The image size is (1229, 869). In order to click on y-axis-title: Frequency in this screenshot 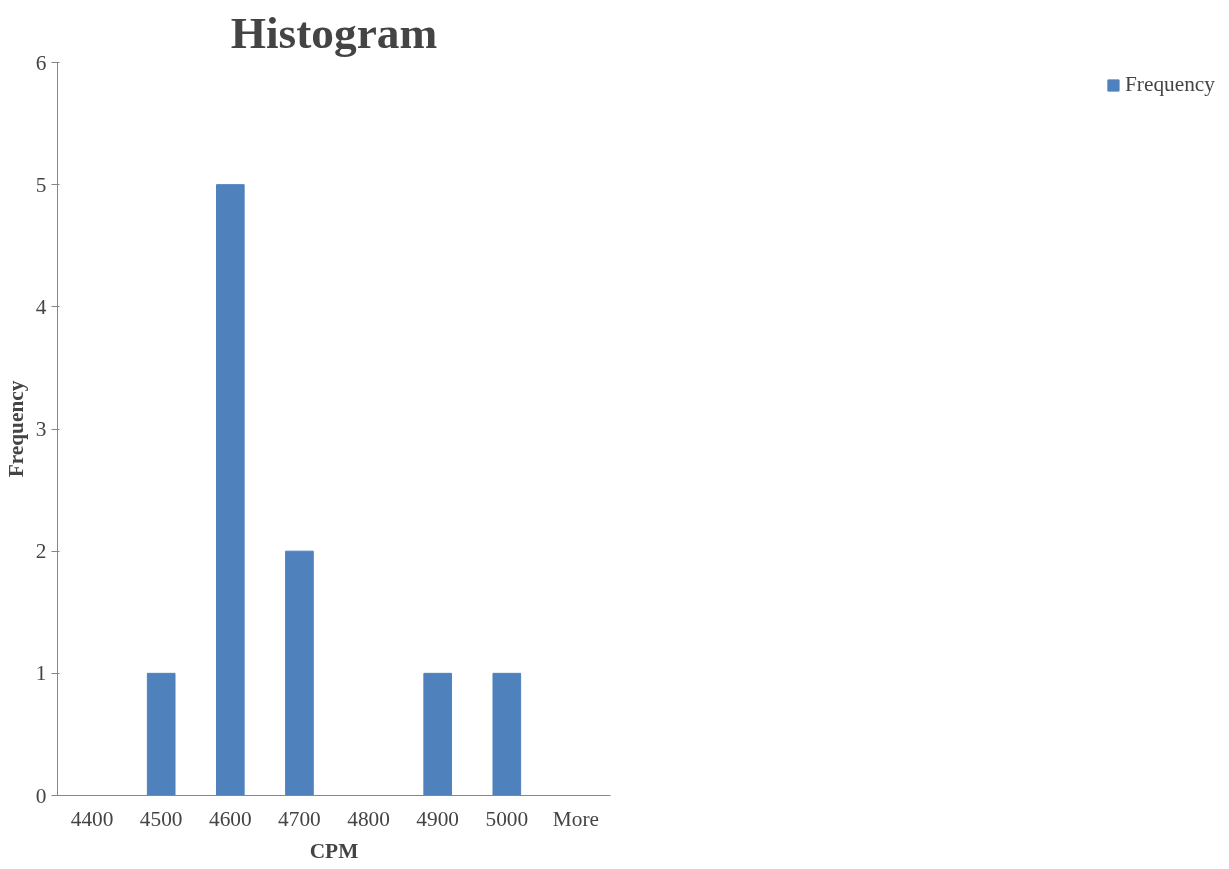, I will do `click(15, 429)`.